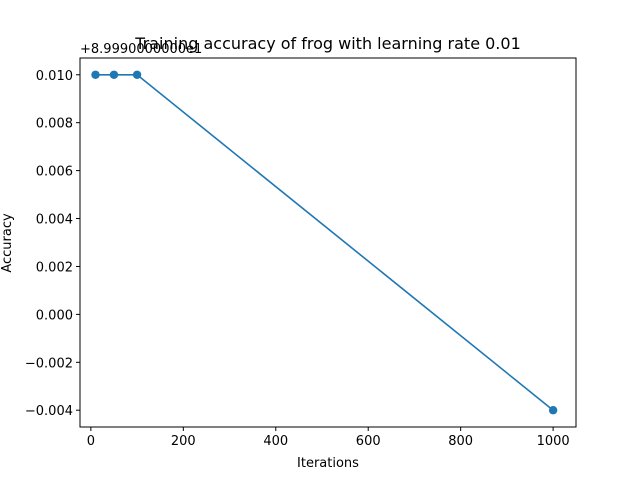 This screenshot has width=640, height=480. I want to click on y-tick-label: 0.004, so click(54, 220).